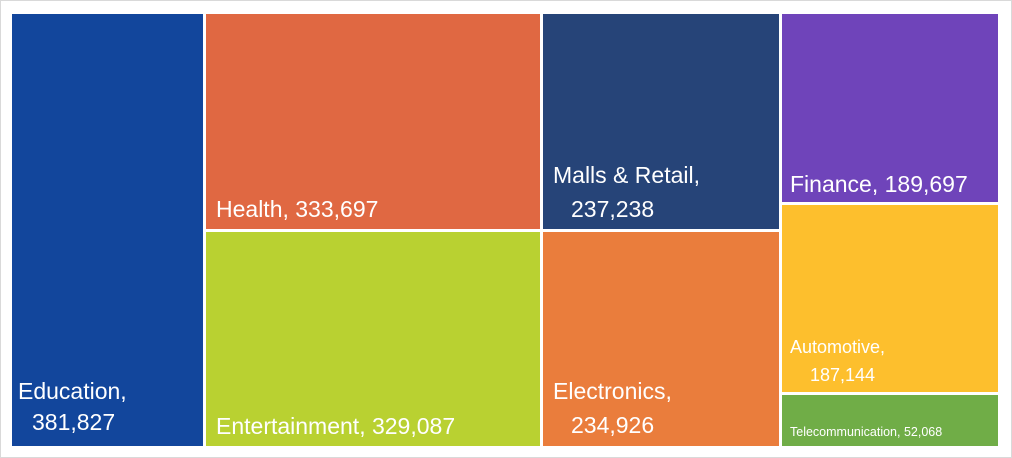 This screenshot has height=458, width=1012. What do you see at coordinates (890, 298) in the screenshot?
I see `tile-automotive` at bounding box center [890, 298].